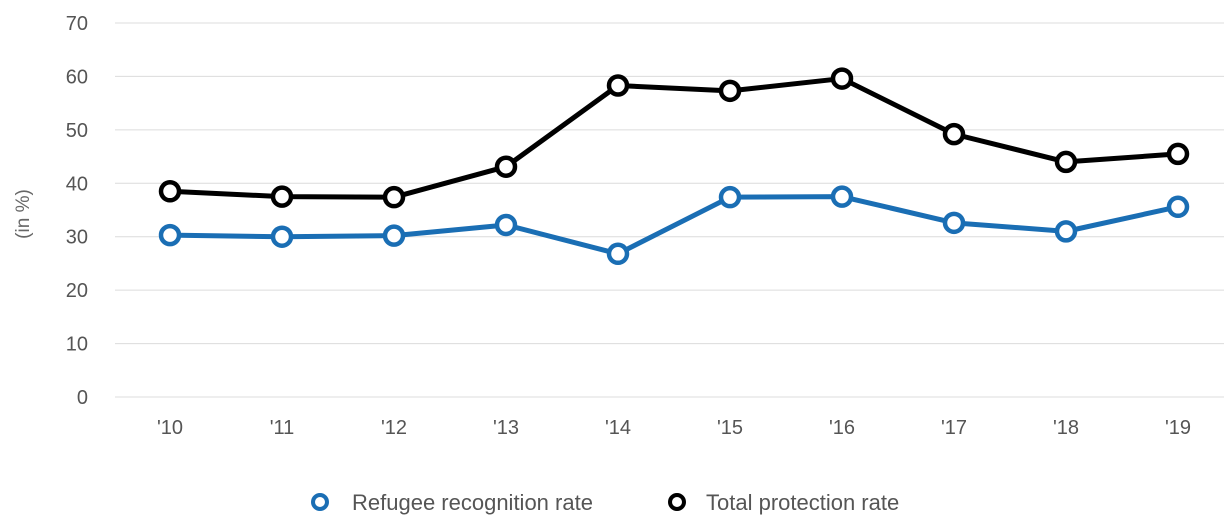 The height and width of the screenshot is (516, 1224). Describe the element at coordinates (82, 398) in the screenshot. I see `y-tick-label: 0` at that location.